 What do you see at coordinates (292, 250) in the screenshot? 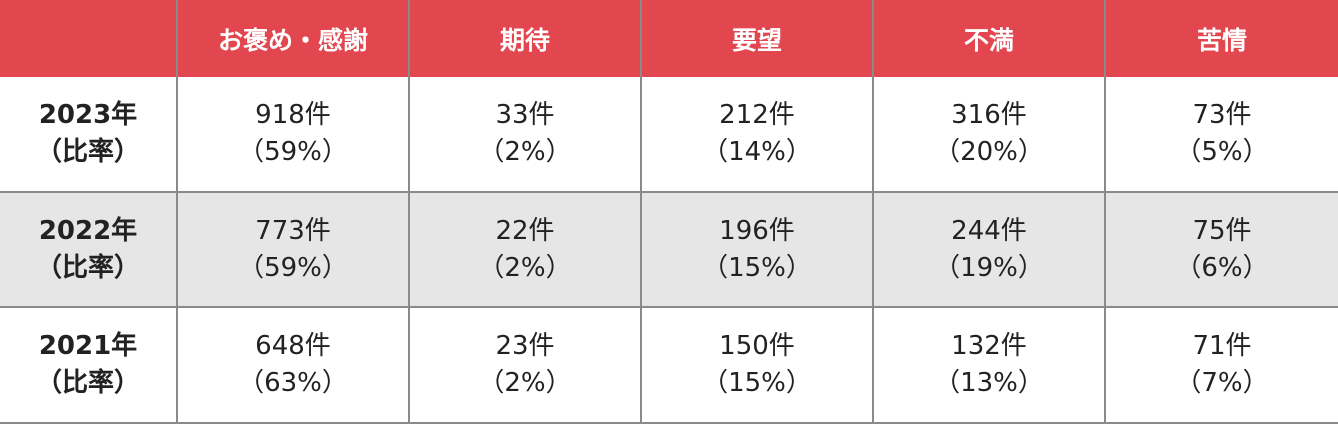
I see `data-cell: 773件 （59%）` at bounding box center [292, 250].